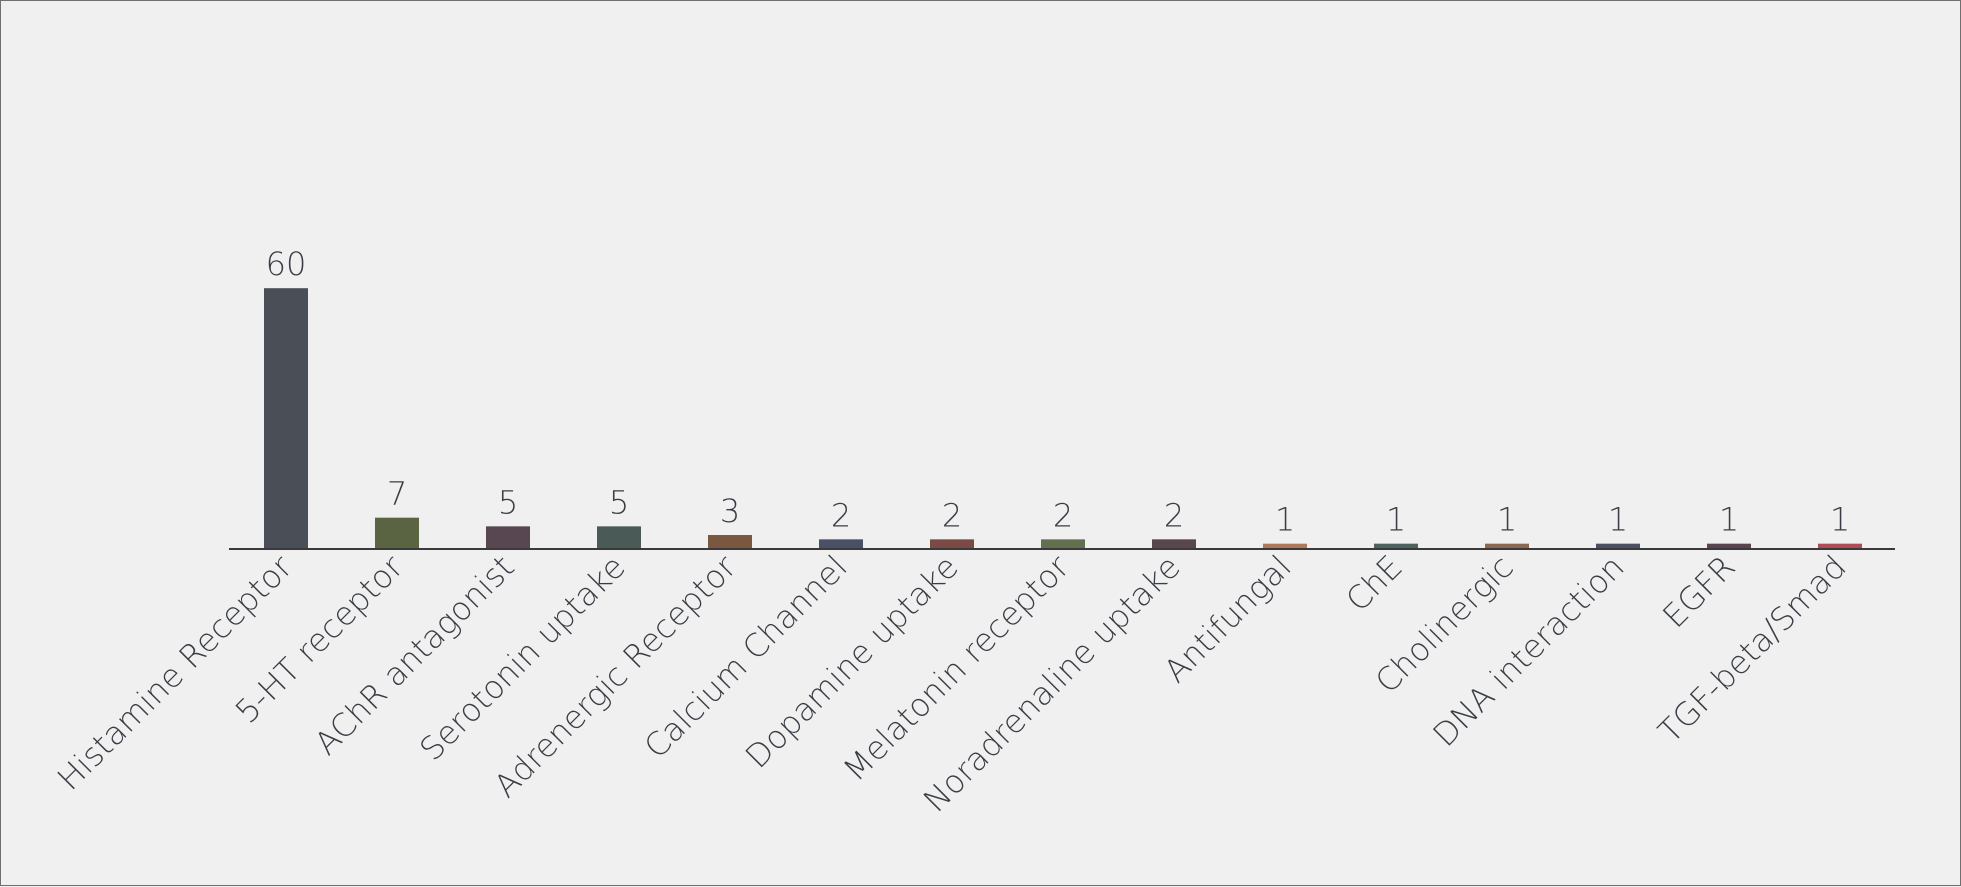  I want to click on bar-5-ht-receptor, so click(397, 532).